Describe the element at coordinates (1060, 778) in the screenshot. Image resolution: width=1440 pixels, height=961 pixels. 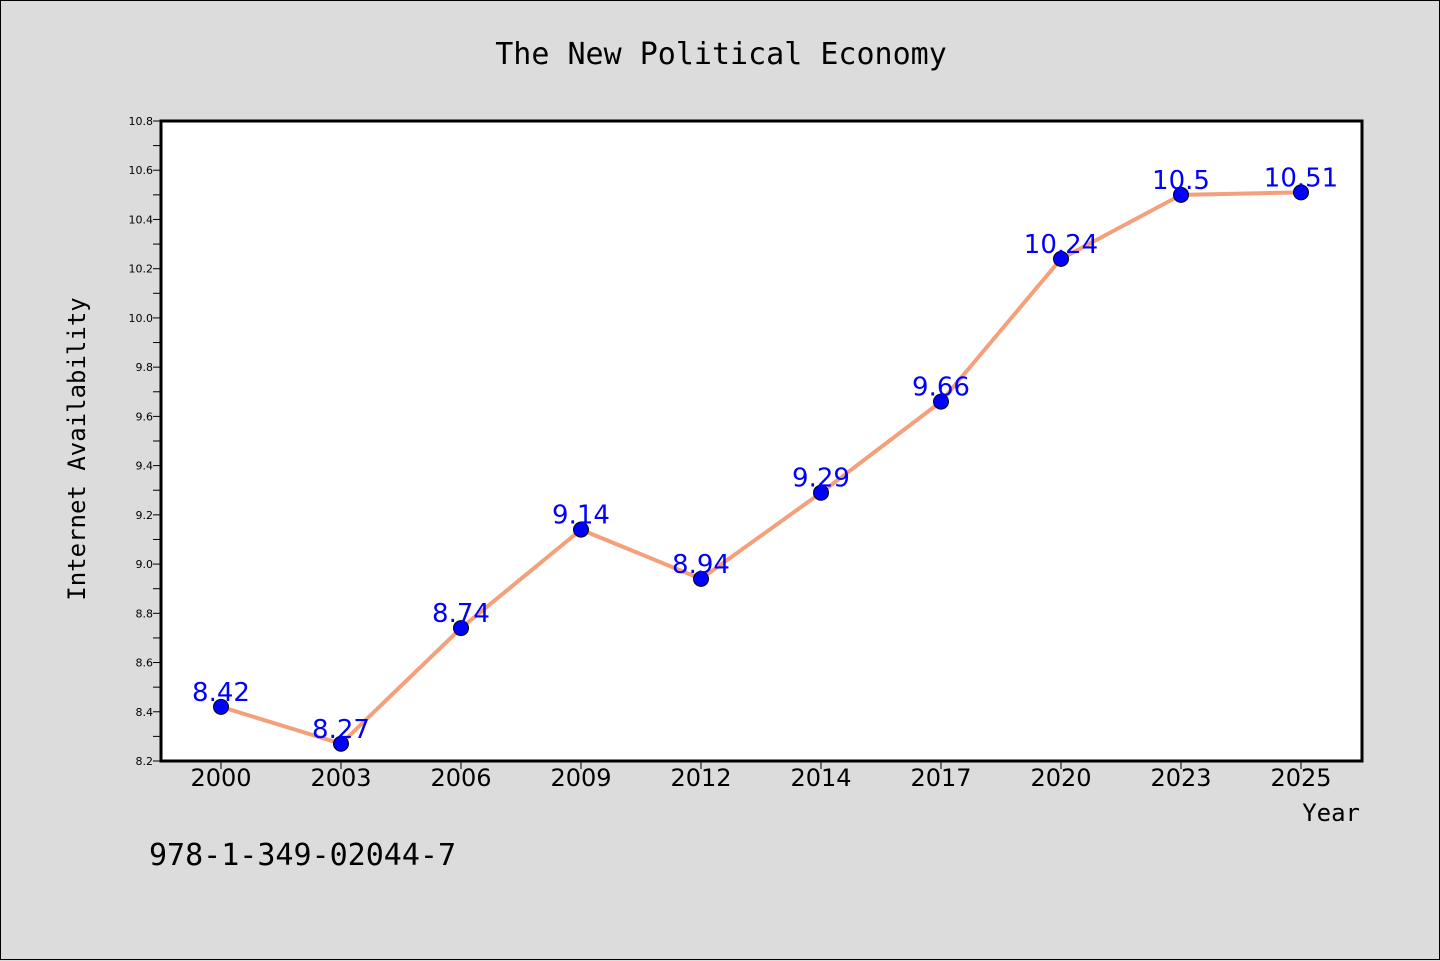
I see `x-tick-label: 2020` at that location.